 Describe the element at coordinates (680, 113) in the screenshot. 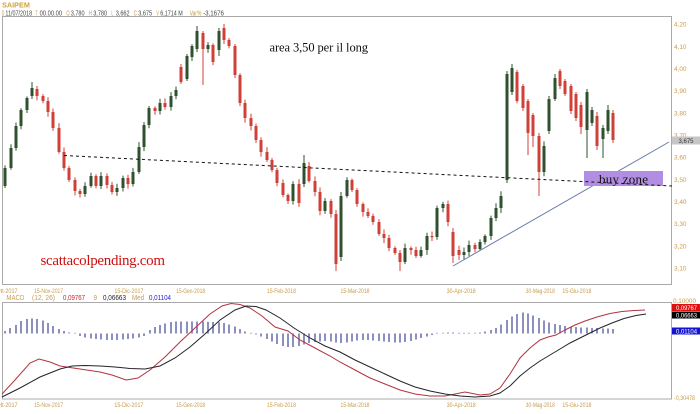

I see `svg-text: 3,80` at that location.